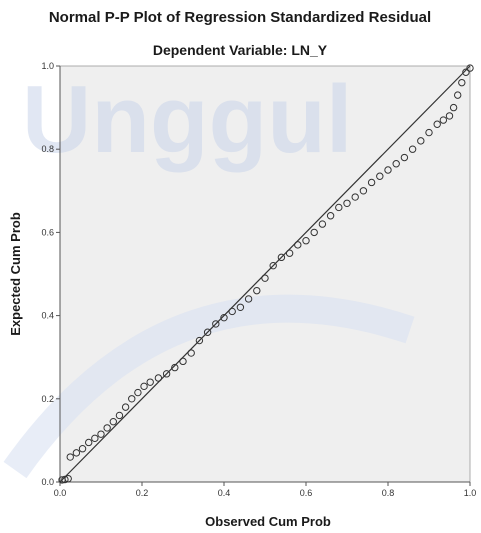  Describe the element at coordinates (47, 149) in the screenshot. I see `y-tick-label: 0.8` at that location.